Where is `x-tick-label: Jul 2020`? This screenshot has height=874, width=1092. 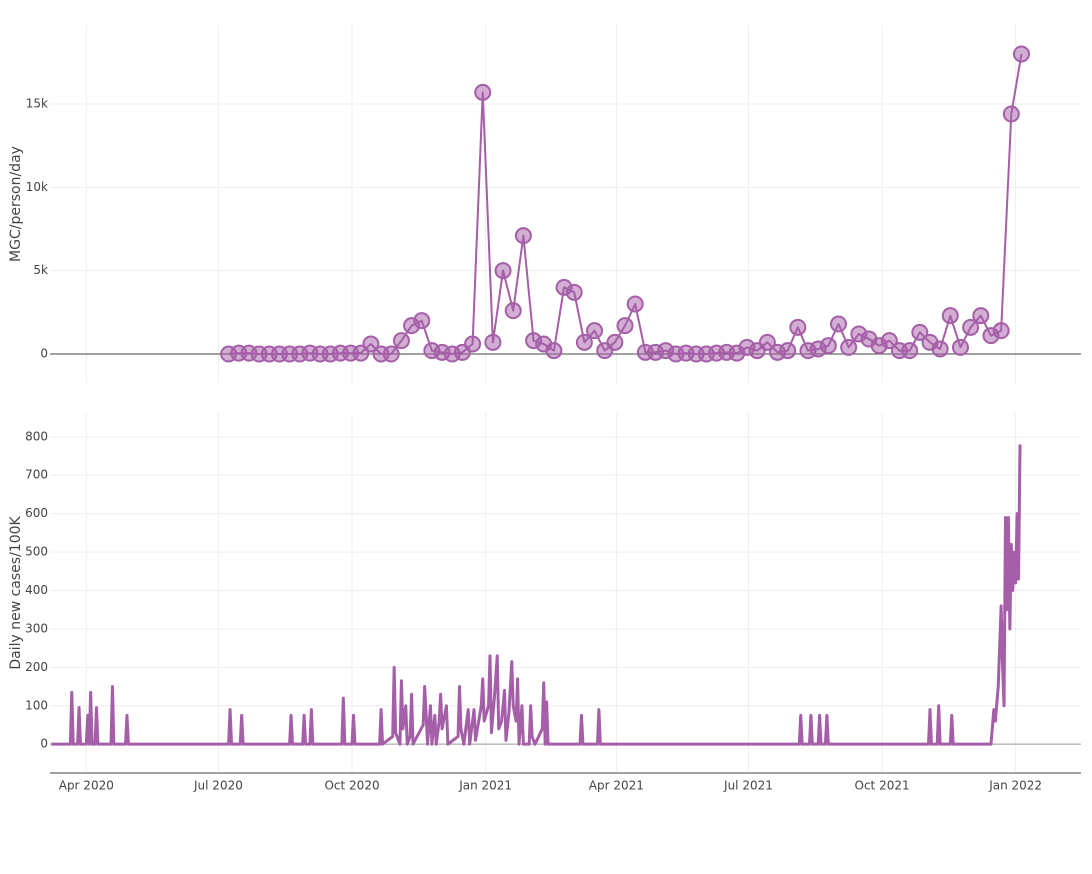 x-tick-label: Jul 2020 is located at coordinates (218, 786).